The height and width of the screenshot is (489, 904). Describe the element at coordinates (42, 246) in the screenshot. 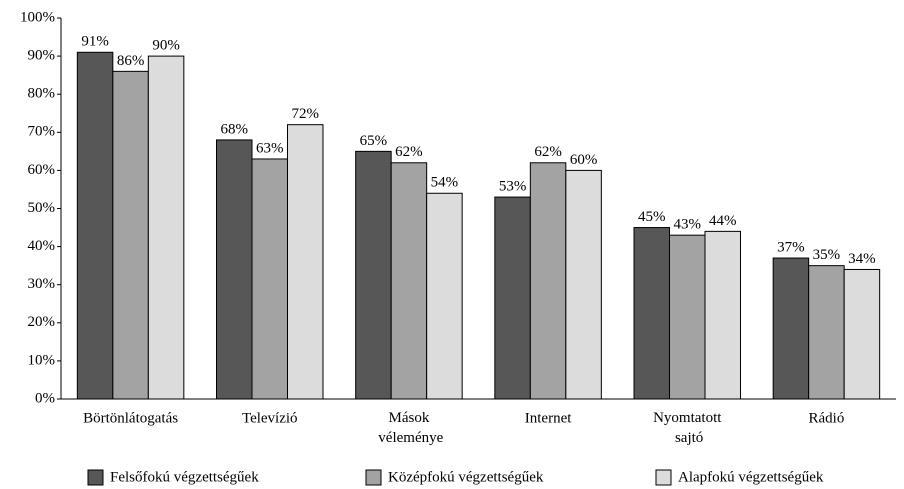

I see `y-tick-label: 40%` at that location.